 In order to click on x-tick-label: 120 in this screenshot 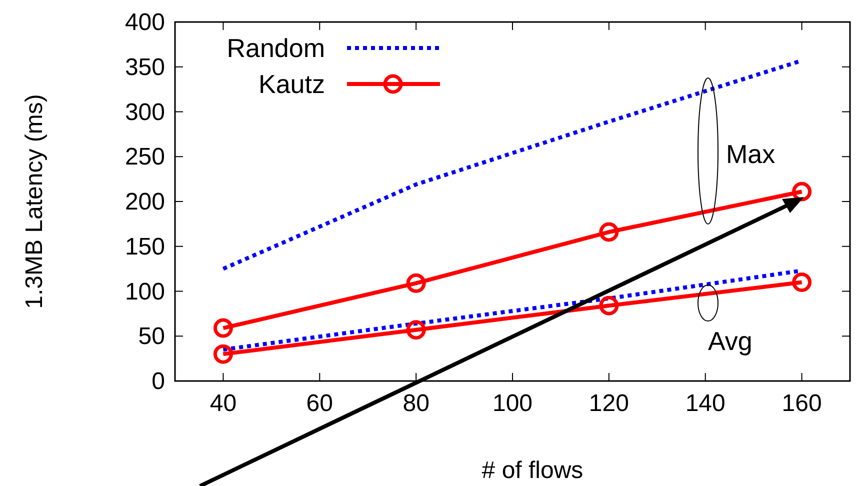, I will do `click(608, 403)`.